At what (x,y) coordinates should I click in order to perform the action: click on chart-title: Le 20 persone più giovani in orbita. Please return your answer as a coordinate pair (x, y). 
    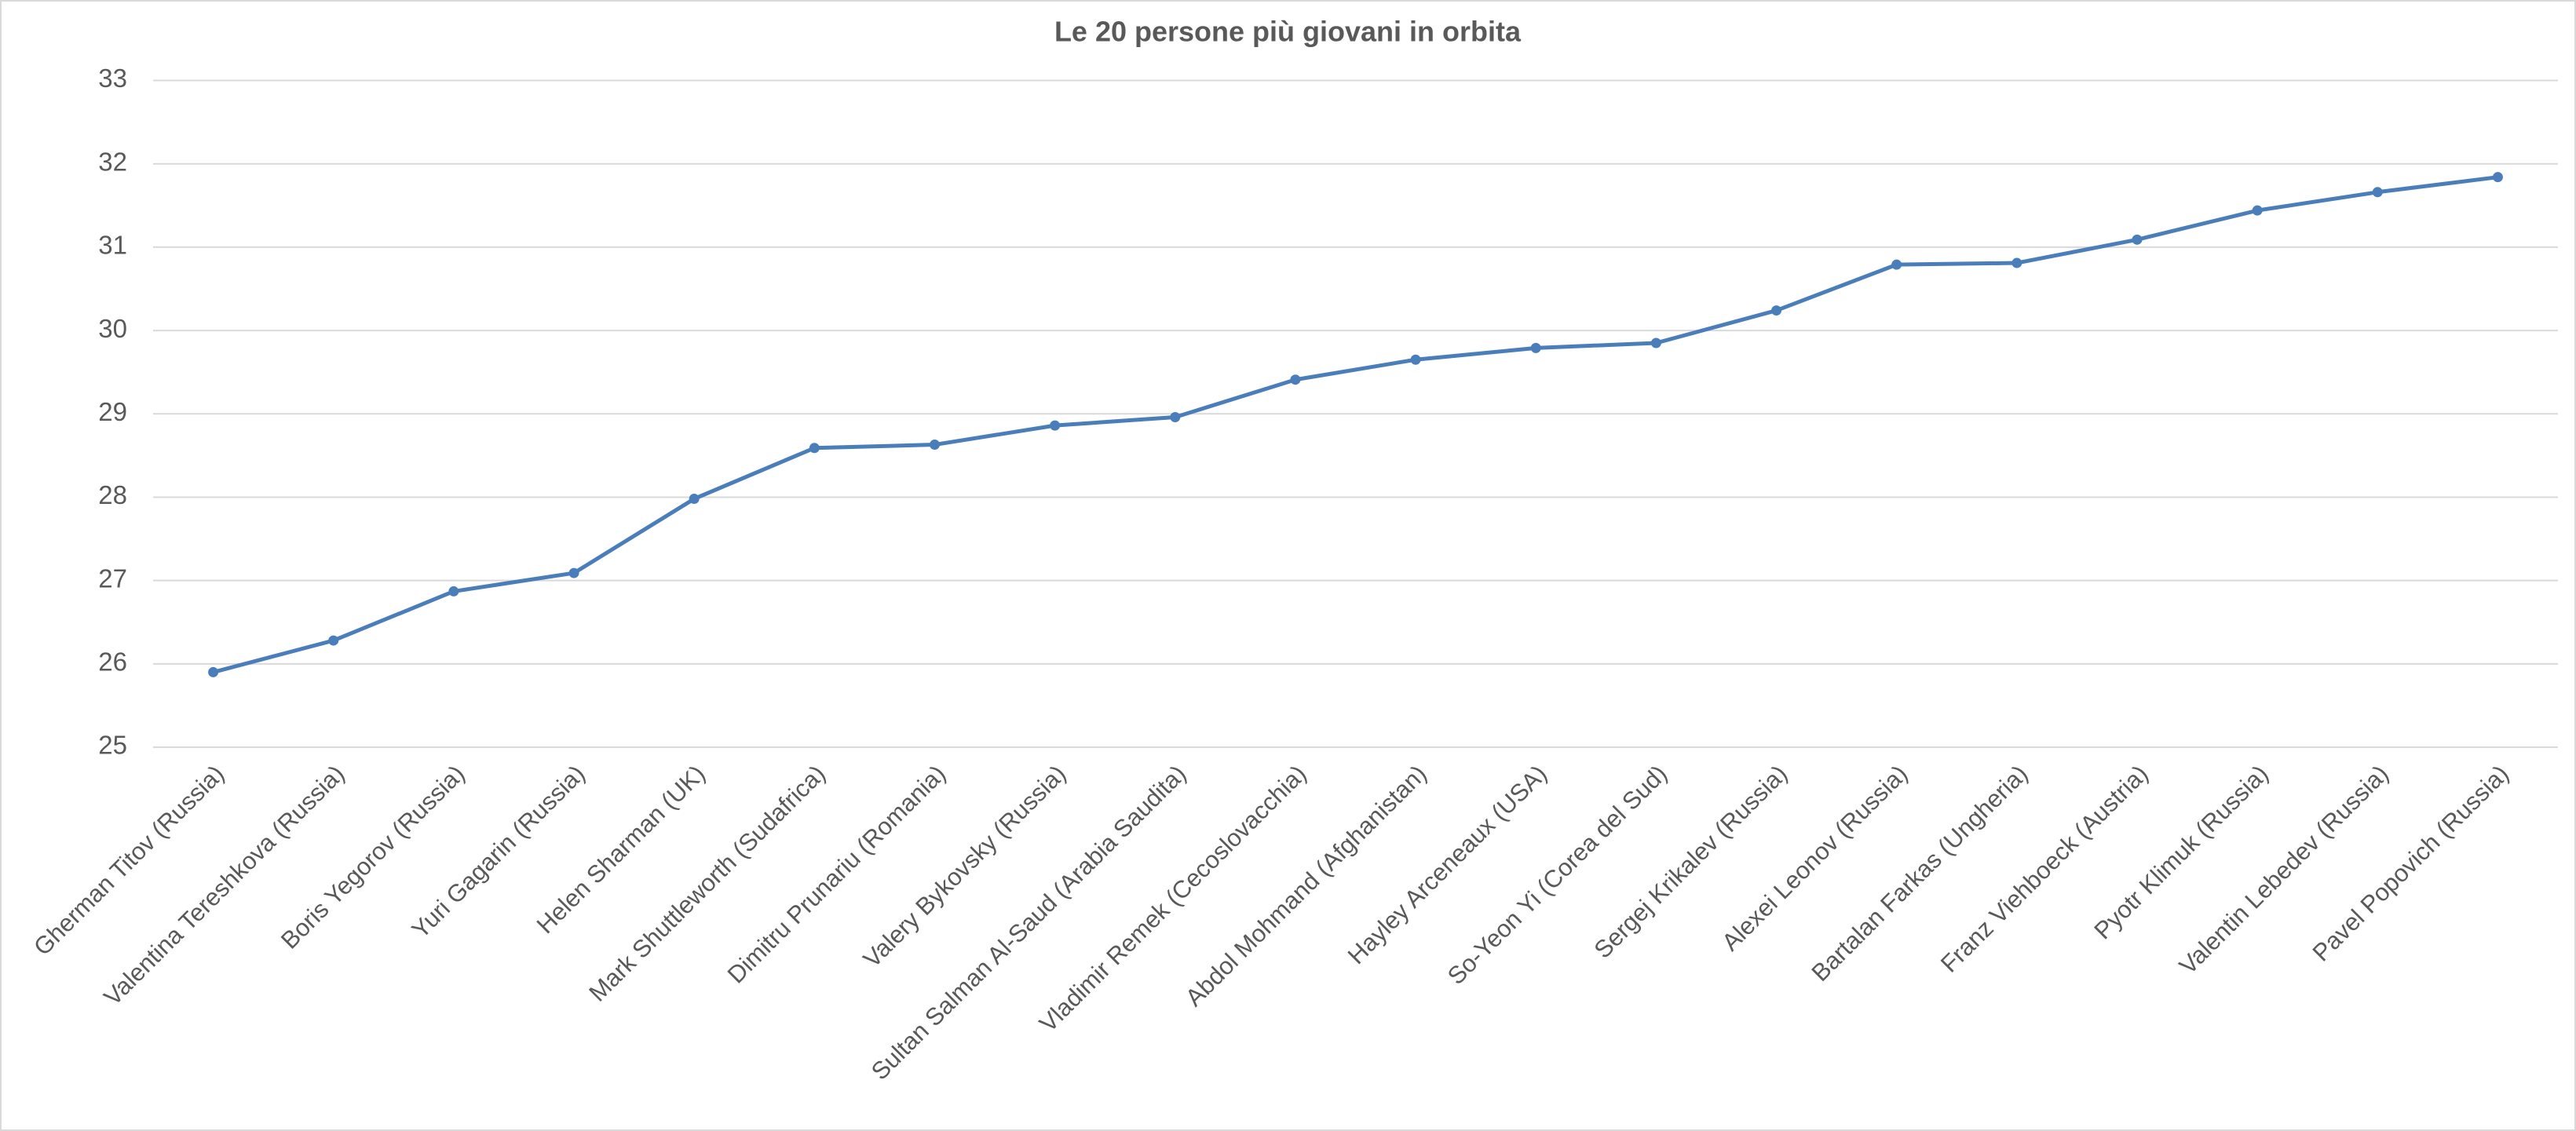
    Looking at the image, I should click on (1288, 32).